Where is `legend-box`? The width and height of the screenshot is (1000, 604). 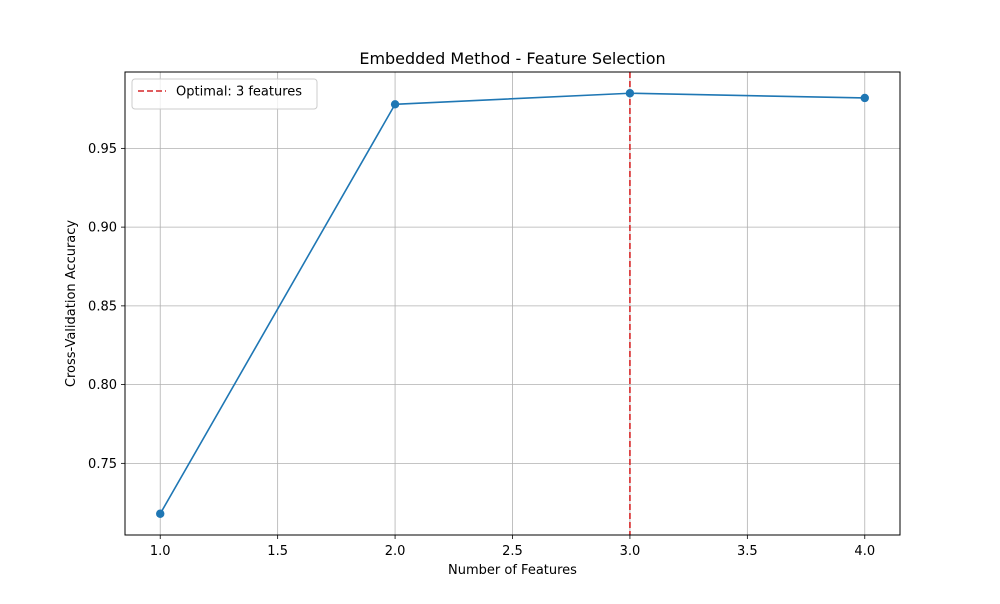
legend-box is located at coordinates (224, 94).